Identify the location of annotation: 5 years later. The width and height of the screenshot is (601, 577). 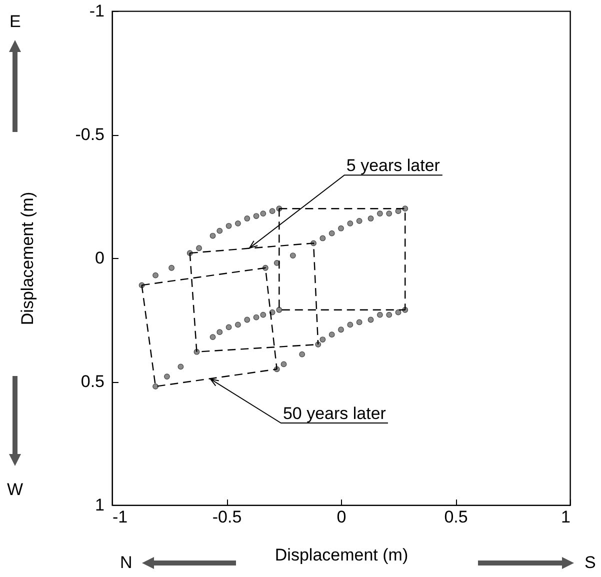
(393, 166).